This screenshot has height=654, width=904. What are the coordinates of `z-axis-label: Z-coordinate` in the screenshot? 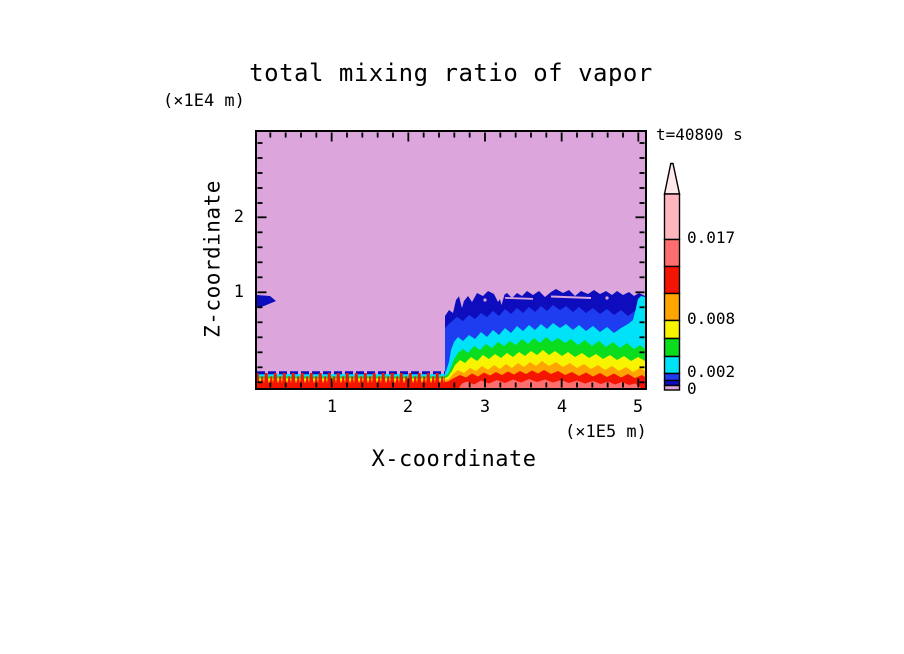 It's located at (212, 259).